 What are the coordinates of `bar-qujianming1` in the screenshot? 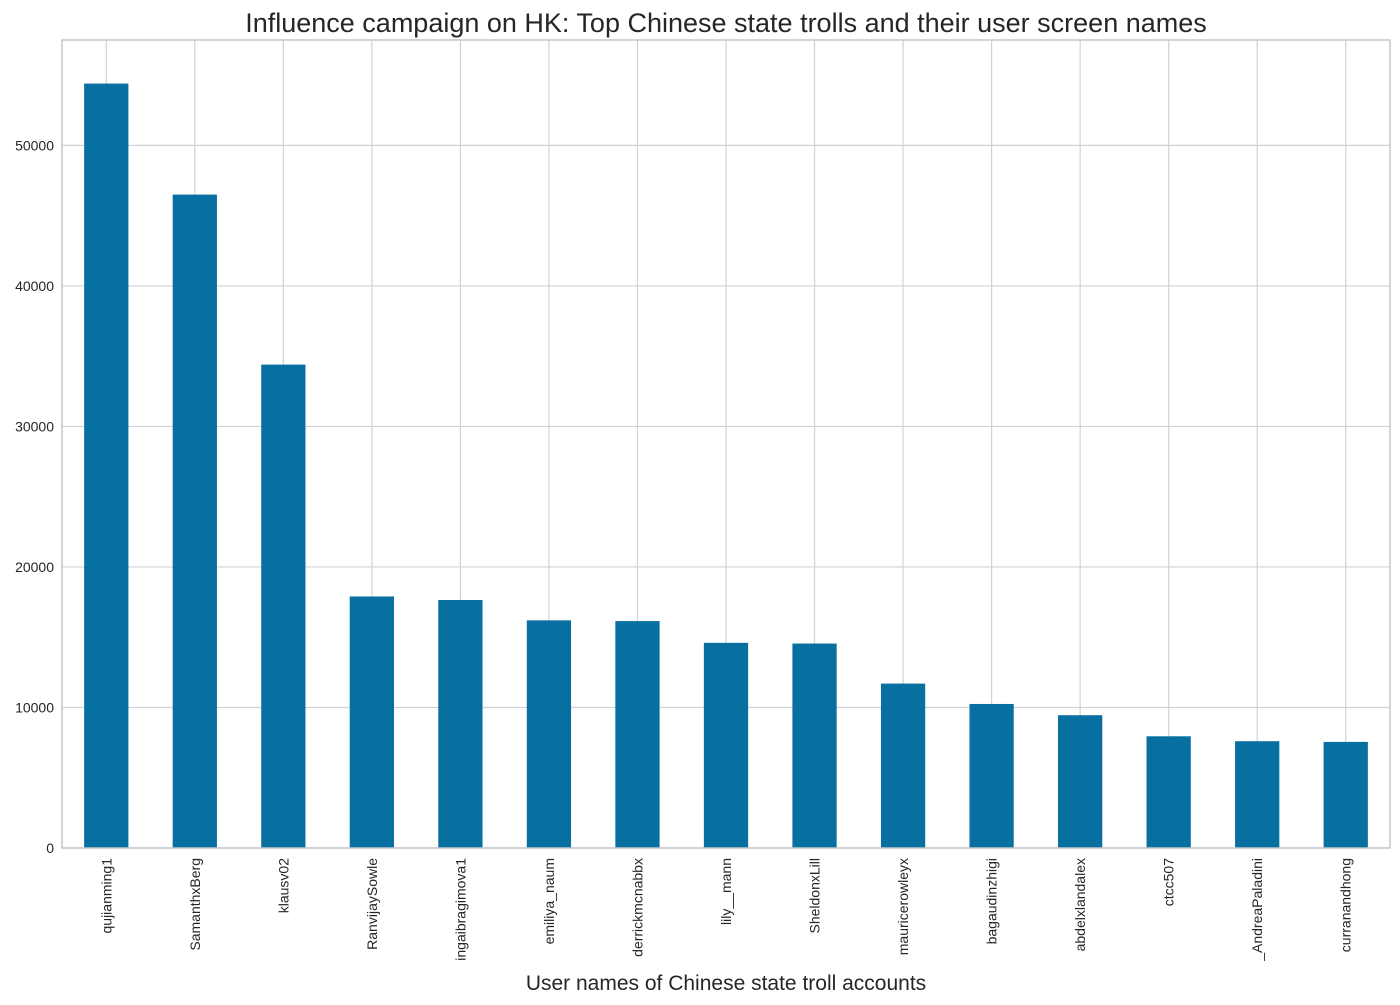 It's located at (106, 465).